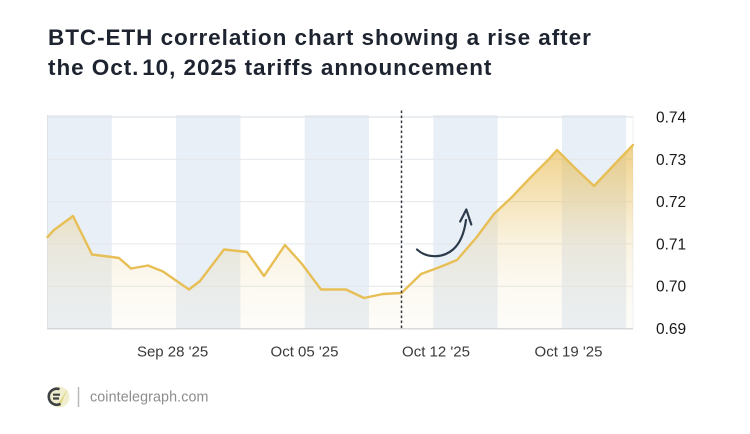 The image size is (750, 434). Describe the element at coordinates (149, 398) in the screenshot. I see `svg-text: cointelegraph.com` at that location.